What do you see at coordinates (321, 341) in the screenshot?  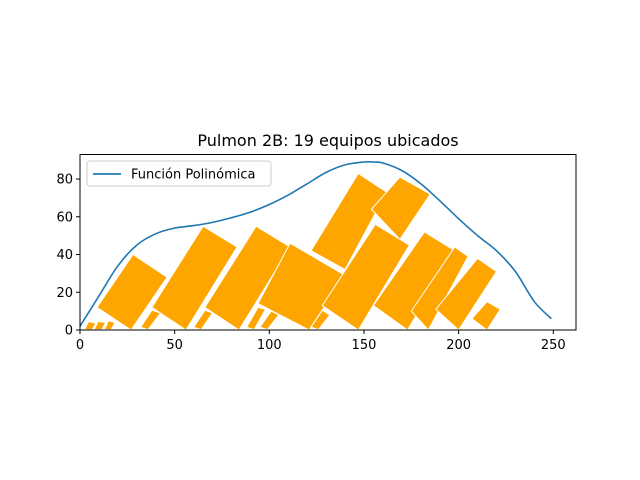 I see `x-axis: 0 50 100 150 200 250` at bounding box center [321, 341].